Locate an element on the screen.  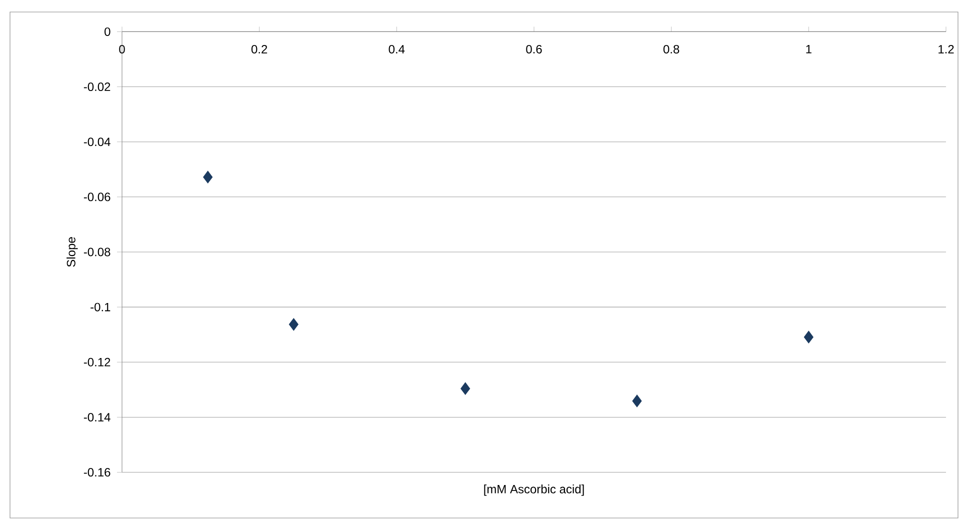
x-tick-label: 1 is located at coordinates (809, 49).